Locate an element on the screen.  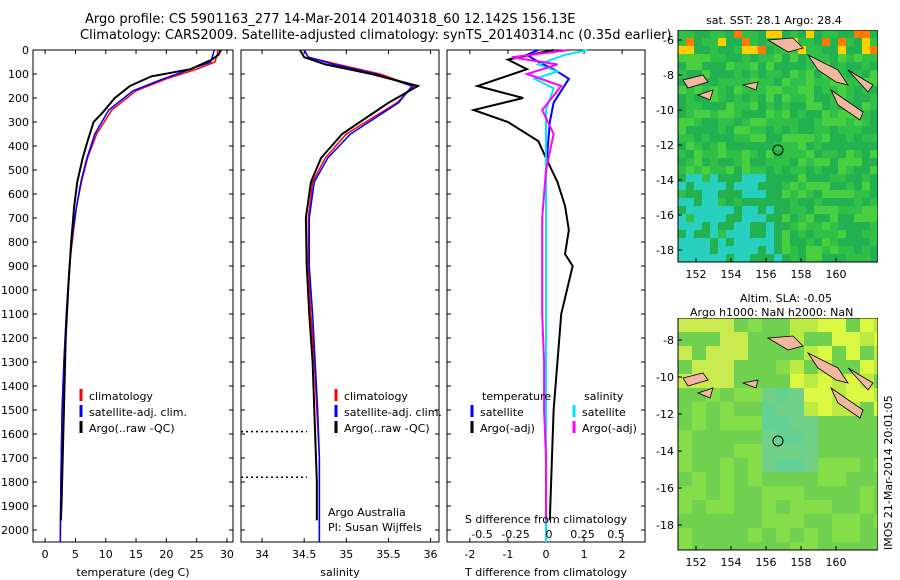
x-axis-label: salinity is located at coordinates (340, 572).